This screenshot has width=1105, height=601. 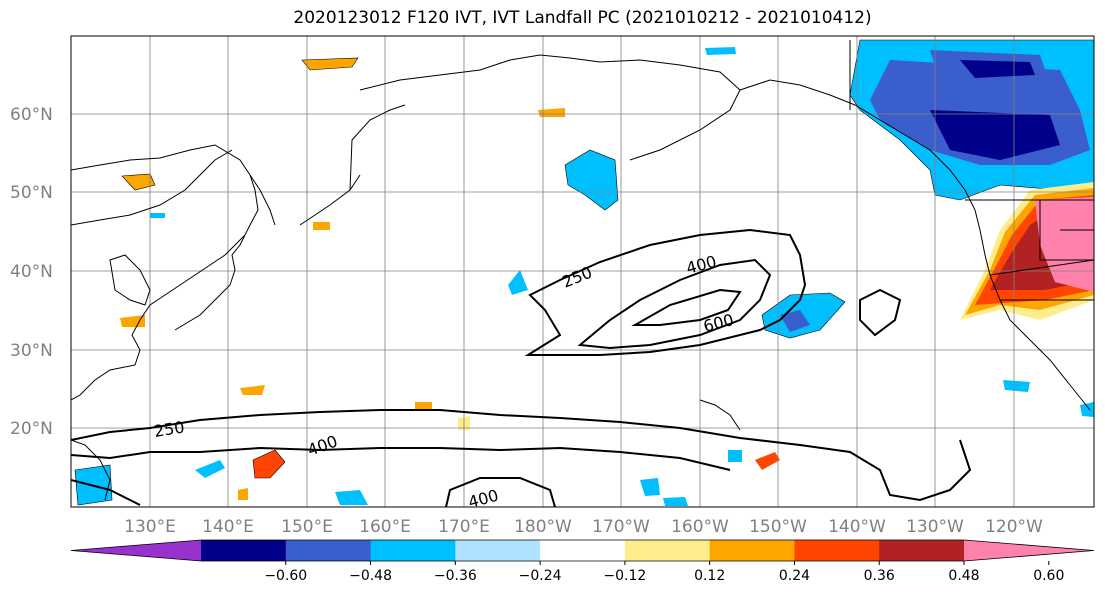 I want to click on lat-label: 40°N, so click(x=31, y=272).